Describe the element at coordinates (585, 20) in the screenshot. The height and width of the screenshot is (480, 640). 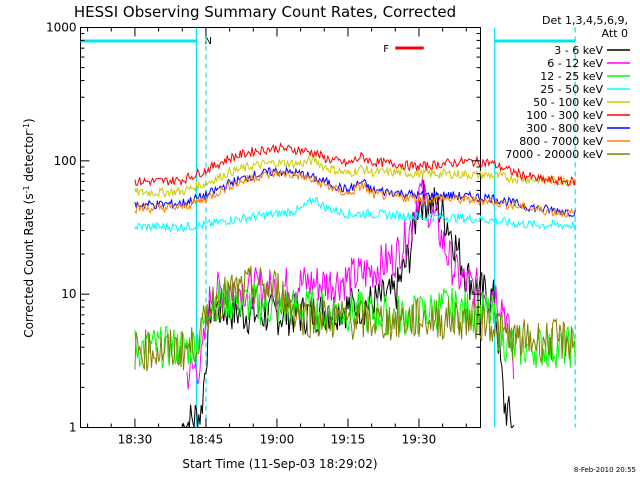
I see `legend-header-1: Det 1,3,4,5,6,9,` at that location.